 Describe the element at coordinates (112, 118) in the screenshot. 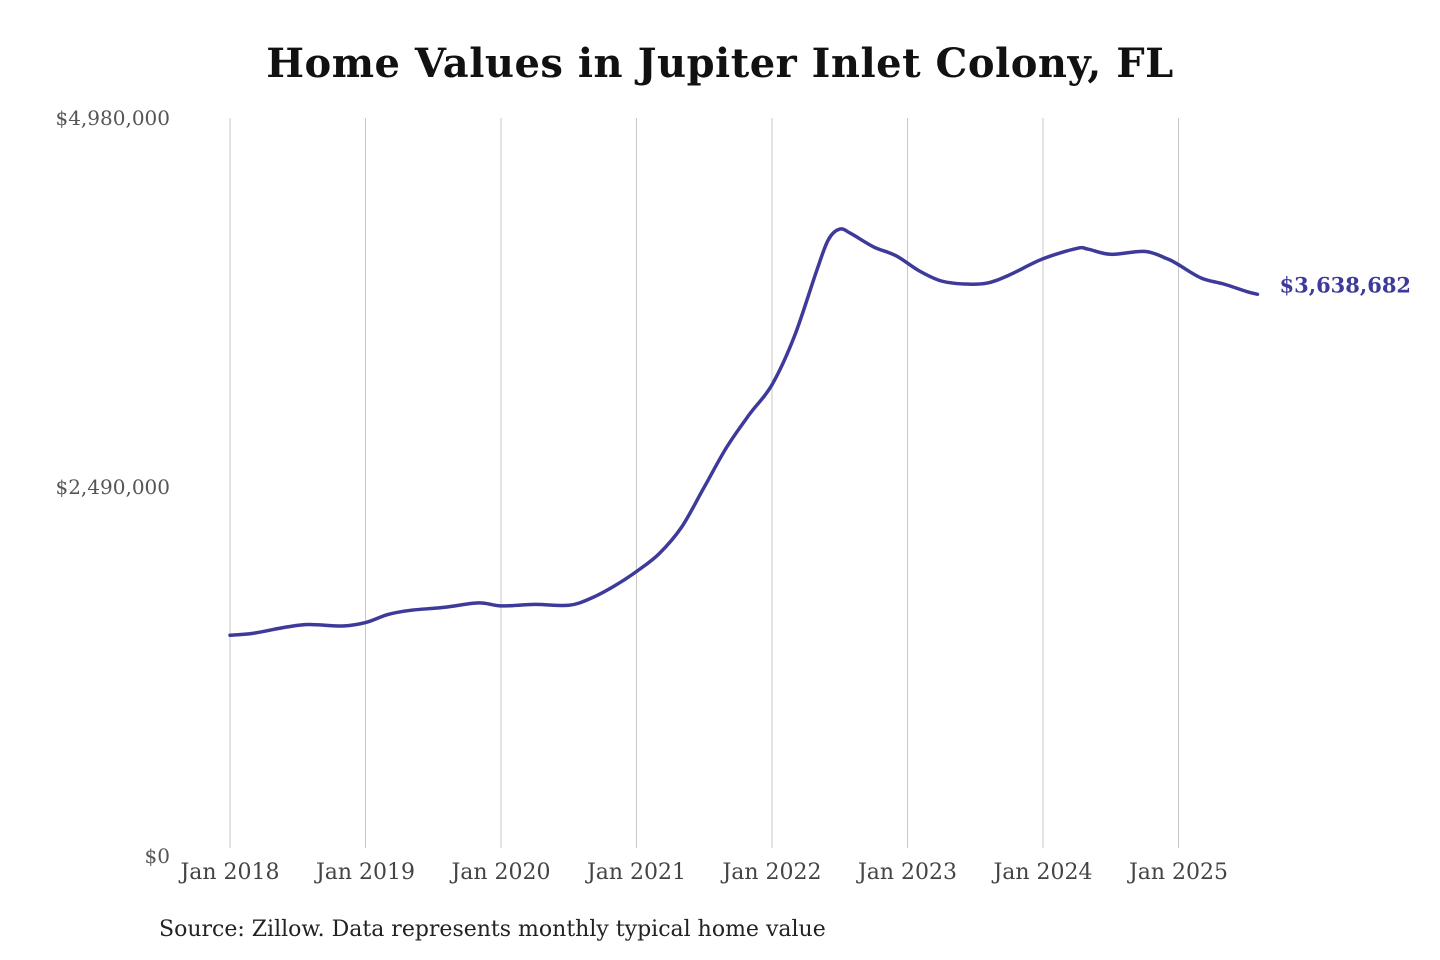

I see `y-tick-label: $4,980,000` at that location.